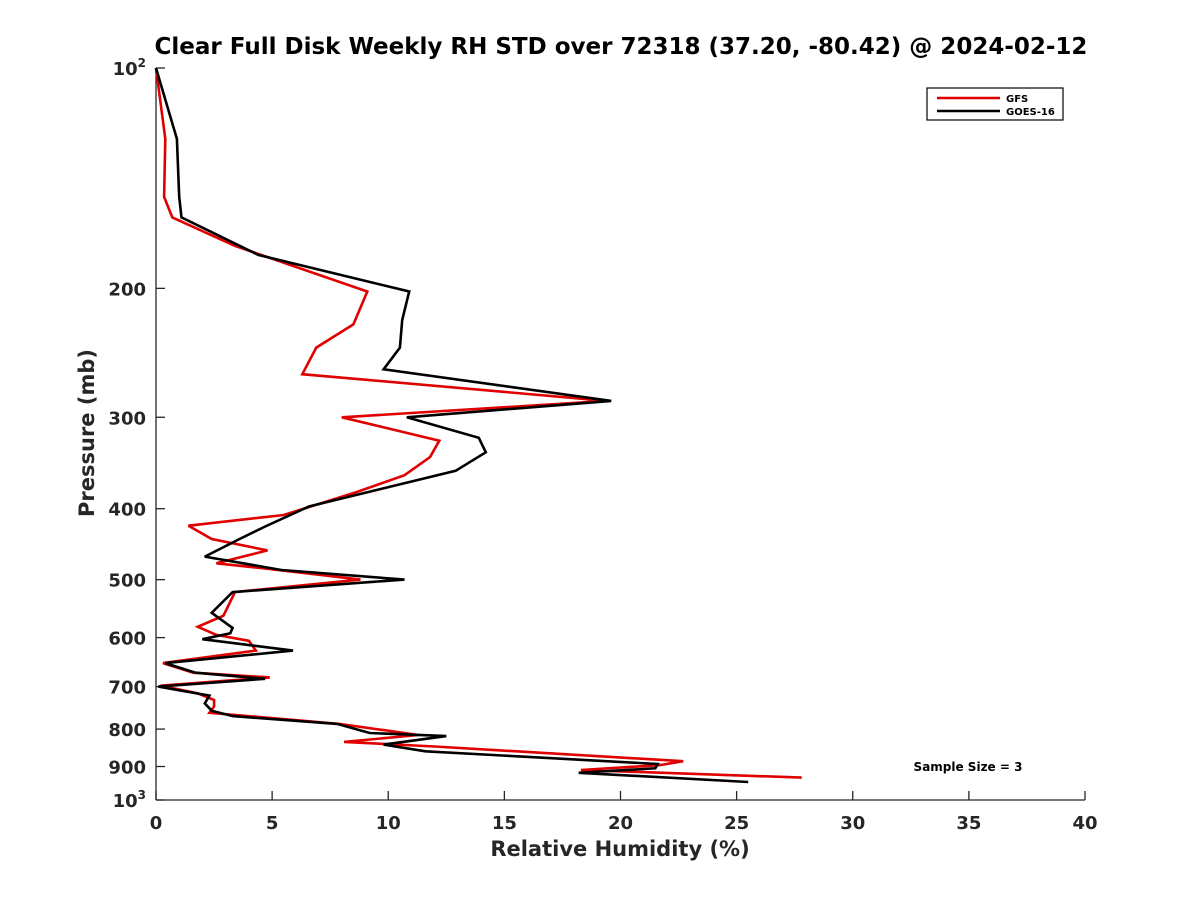  What do you see at coordinates (127, 768) in the screenshot?
I see `y-tick-label: 900` at bounding box center [127, 768].